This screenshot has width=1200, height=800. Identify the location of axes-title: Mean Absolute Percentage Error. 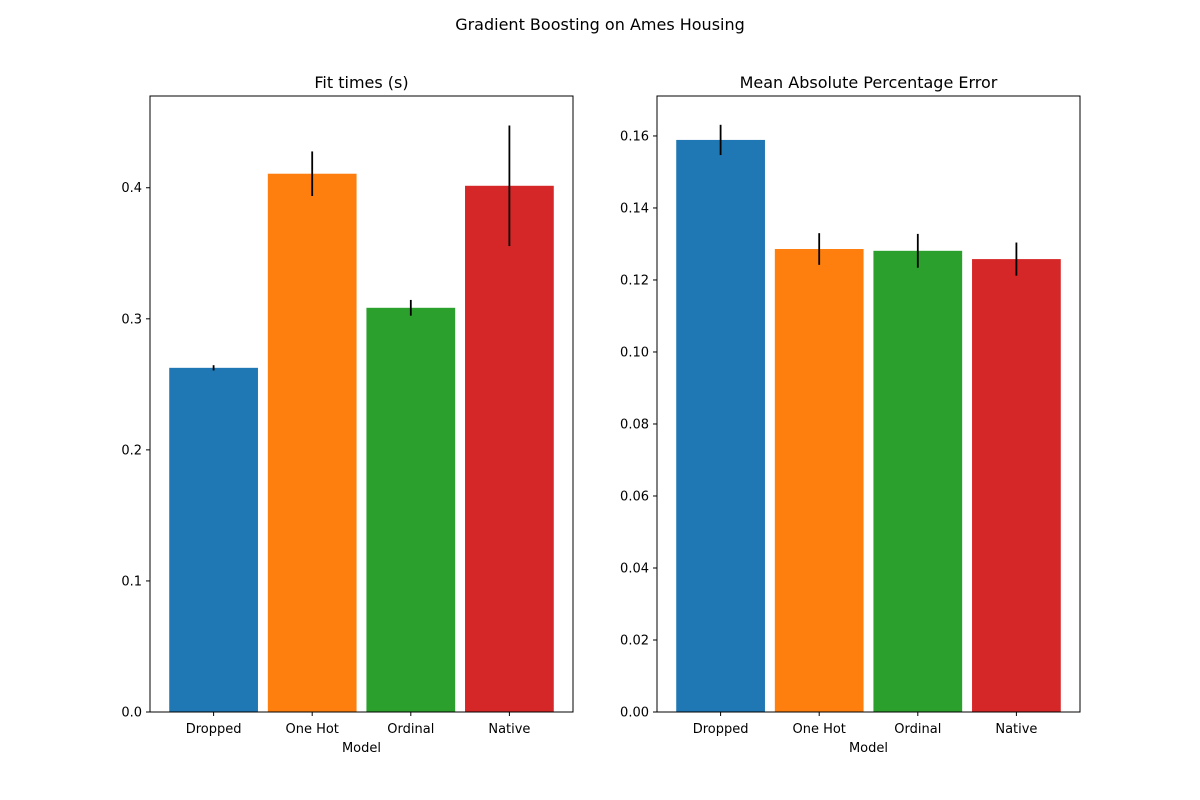
(869, 82).